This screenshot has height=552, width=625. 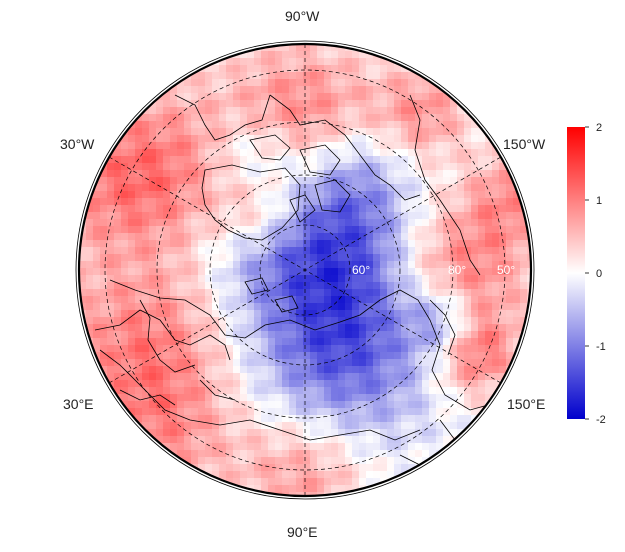 I want to click on lat-label-50: 50°, so click(x=506, y=270).